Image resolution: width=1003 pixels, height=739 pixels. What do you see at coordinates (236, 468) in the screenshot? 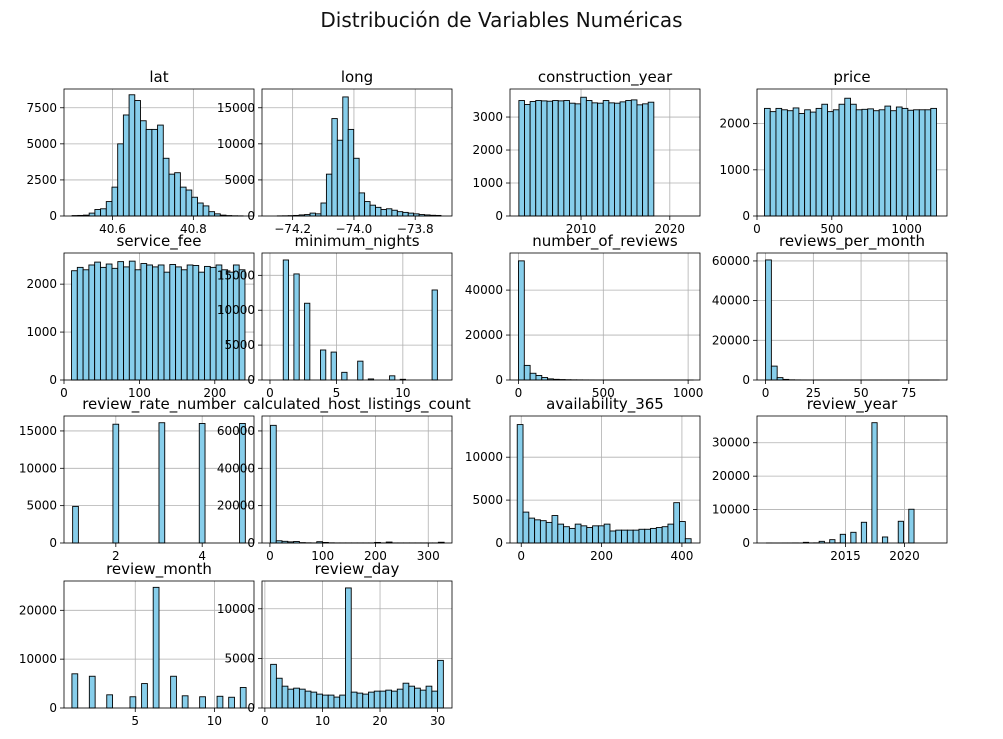
I see `y-tick-label: 40000` at bounding box center [236, 468].